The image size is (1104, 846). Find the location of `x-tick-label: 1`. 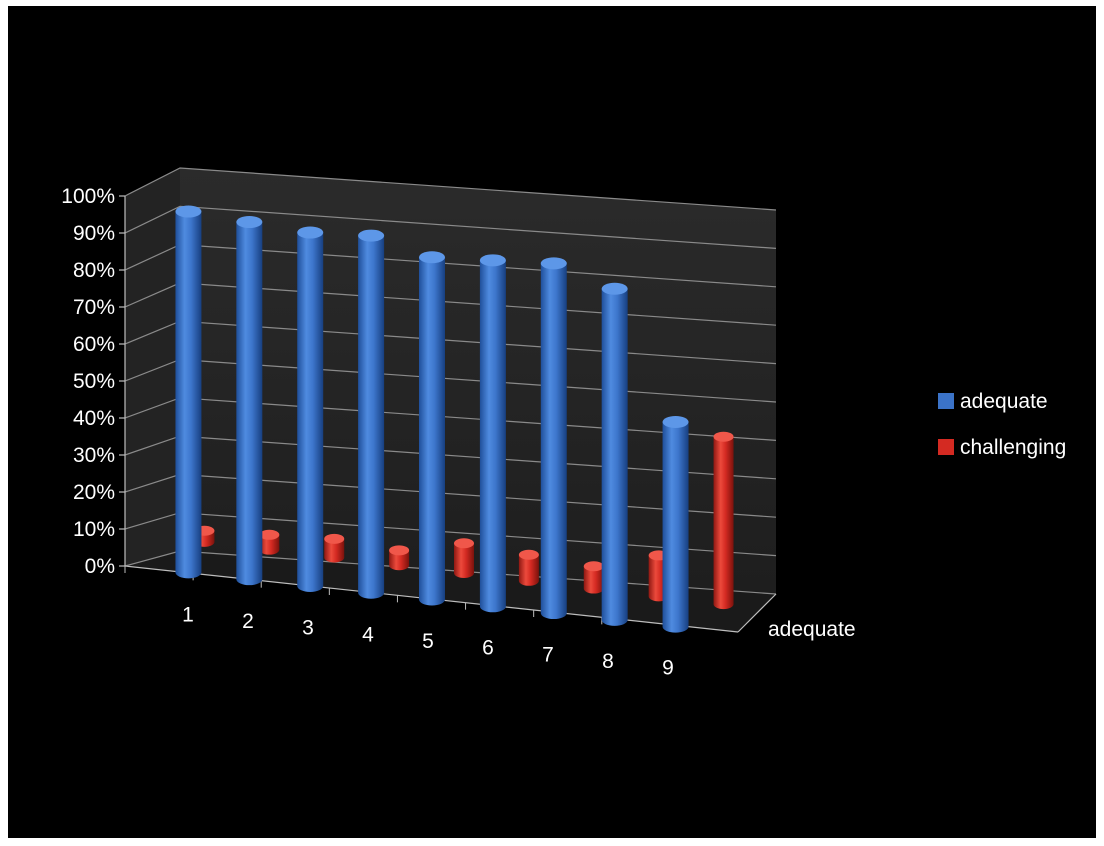

x-tick-label: 1 is located at coordinates (188, 614).